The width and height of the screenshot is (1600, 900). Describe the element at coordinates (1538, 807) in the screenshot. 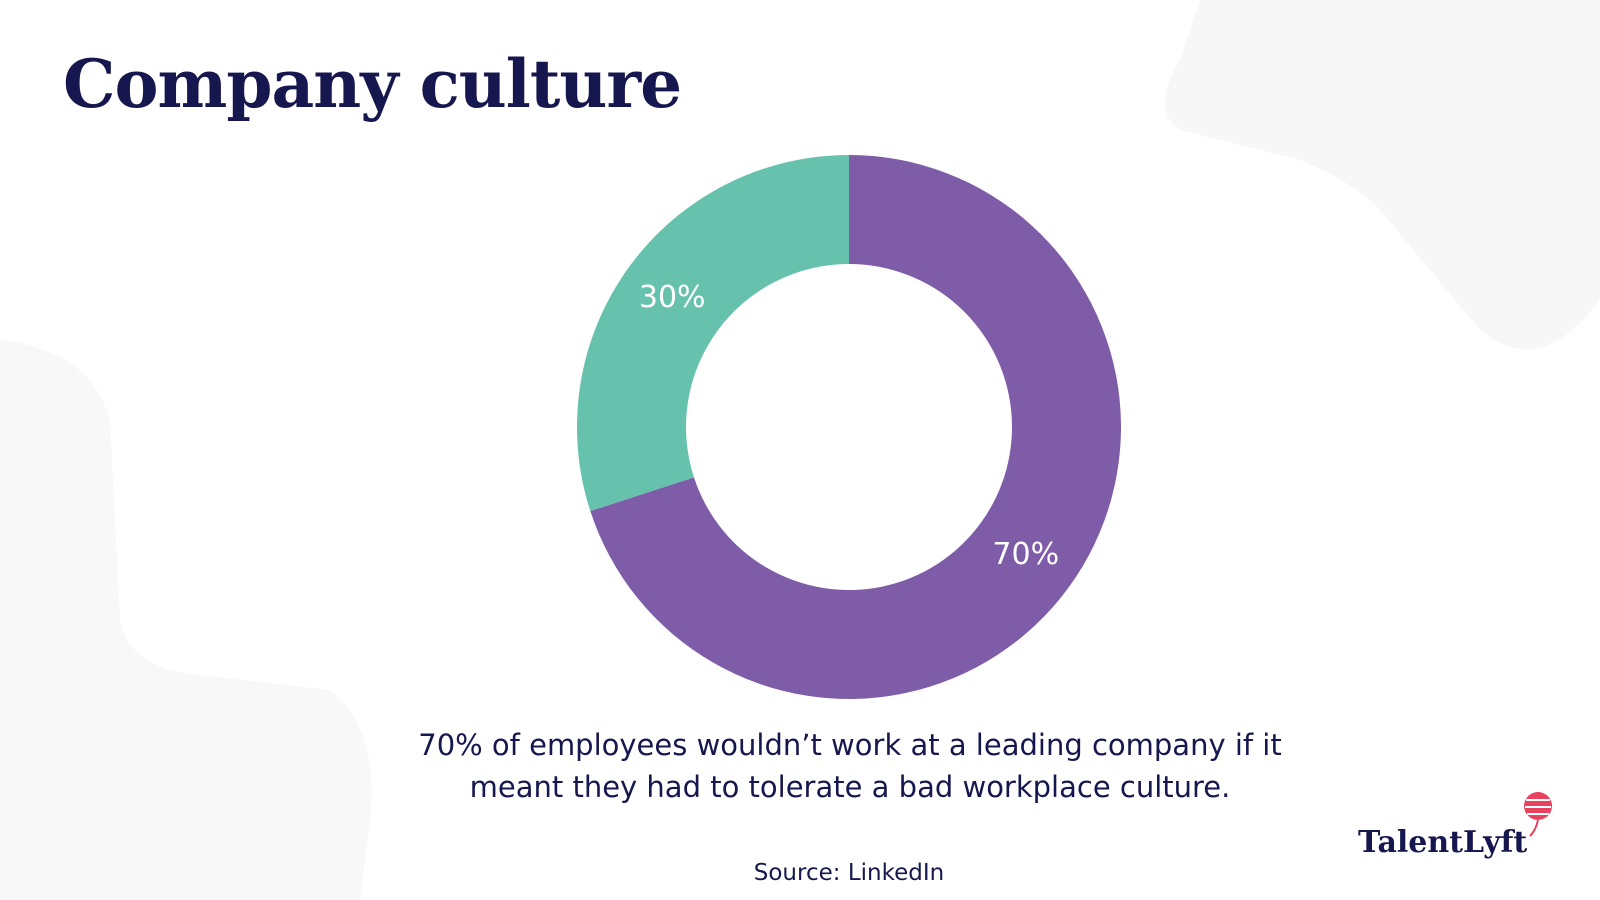

I see `logo-stripes` at that location.